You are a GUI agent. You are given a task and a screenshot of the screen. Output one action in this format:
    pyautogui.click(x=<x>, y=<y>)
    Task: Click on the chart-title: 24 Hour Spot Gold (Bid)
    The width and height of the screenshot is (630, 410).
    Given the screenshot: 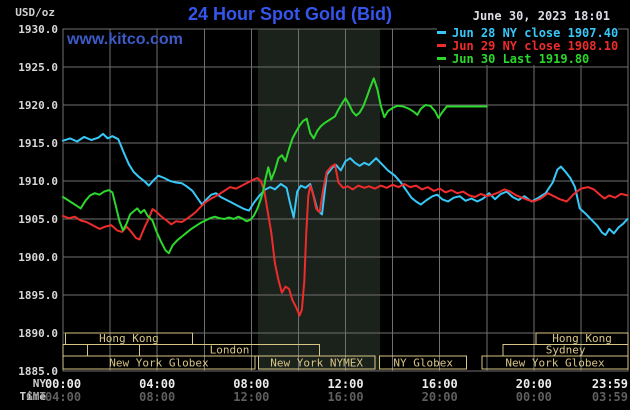 What is the action you would take?
    pyautogui.click(x=290, y=14)
    